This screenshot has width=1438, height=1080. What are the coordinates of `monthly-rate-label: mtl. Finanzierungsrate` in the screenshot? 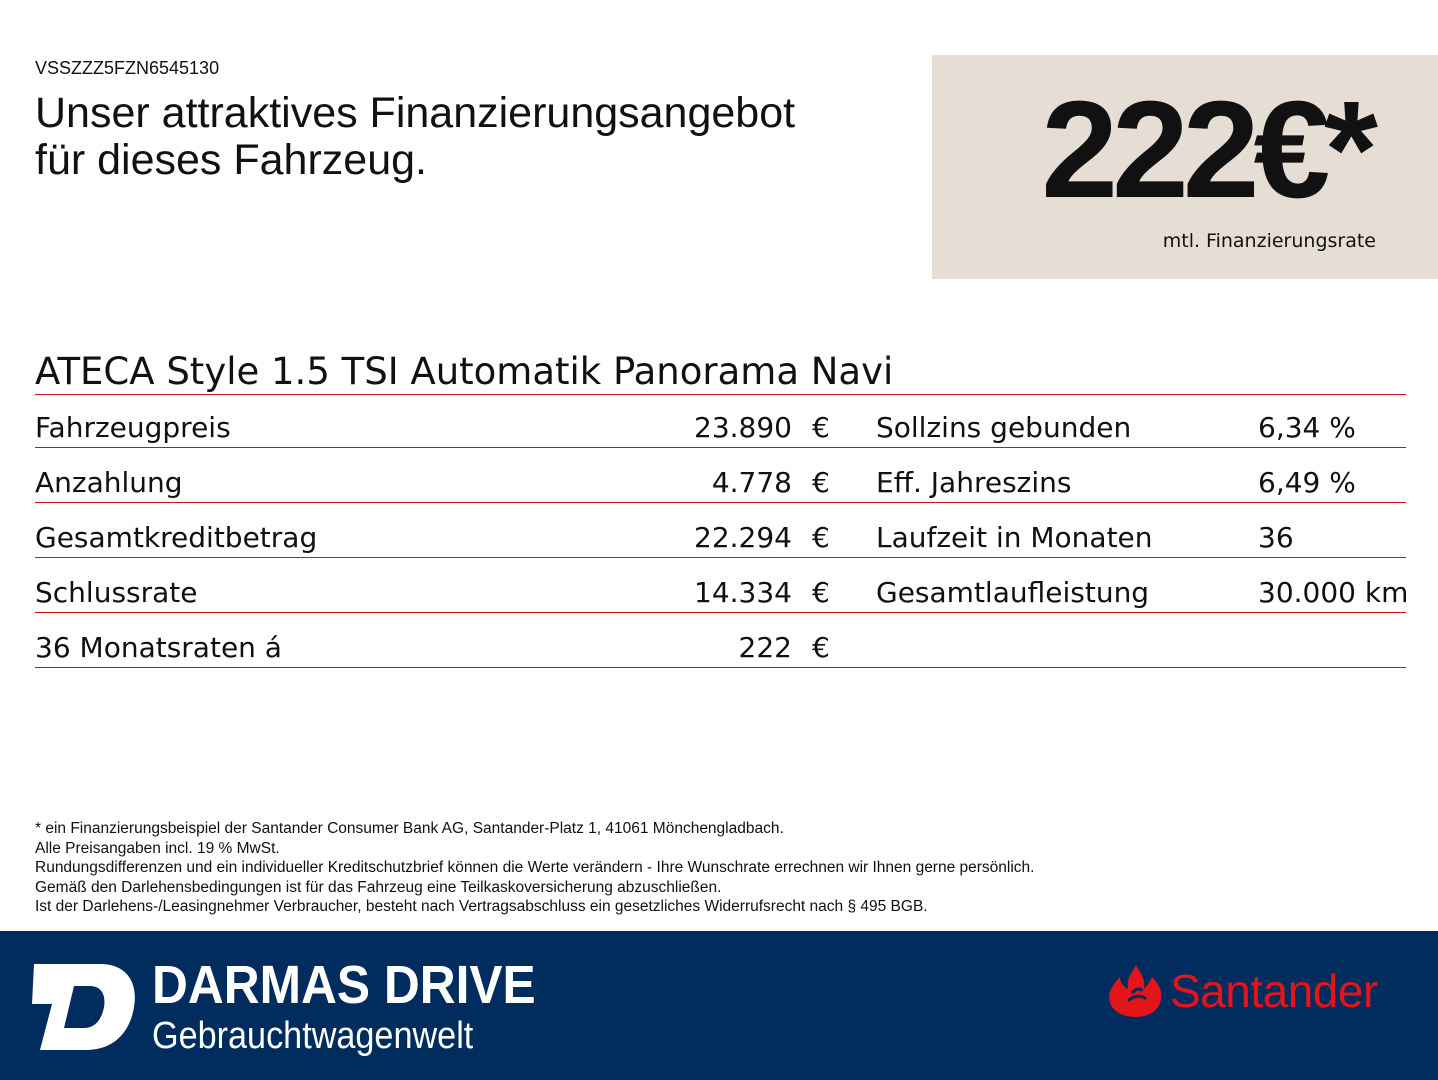 It's located at (1269, 241).